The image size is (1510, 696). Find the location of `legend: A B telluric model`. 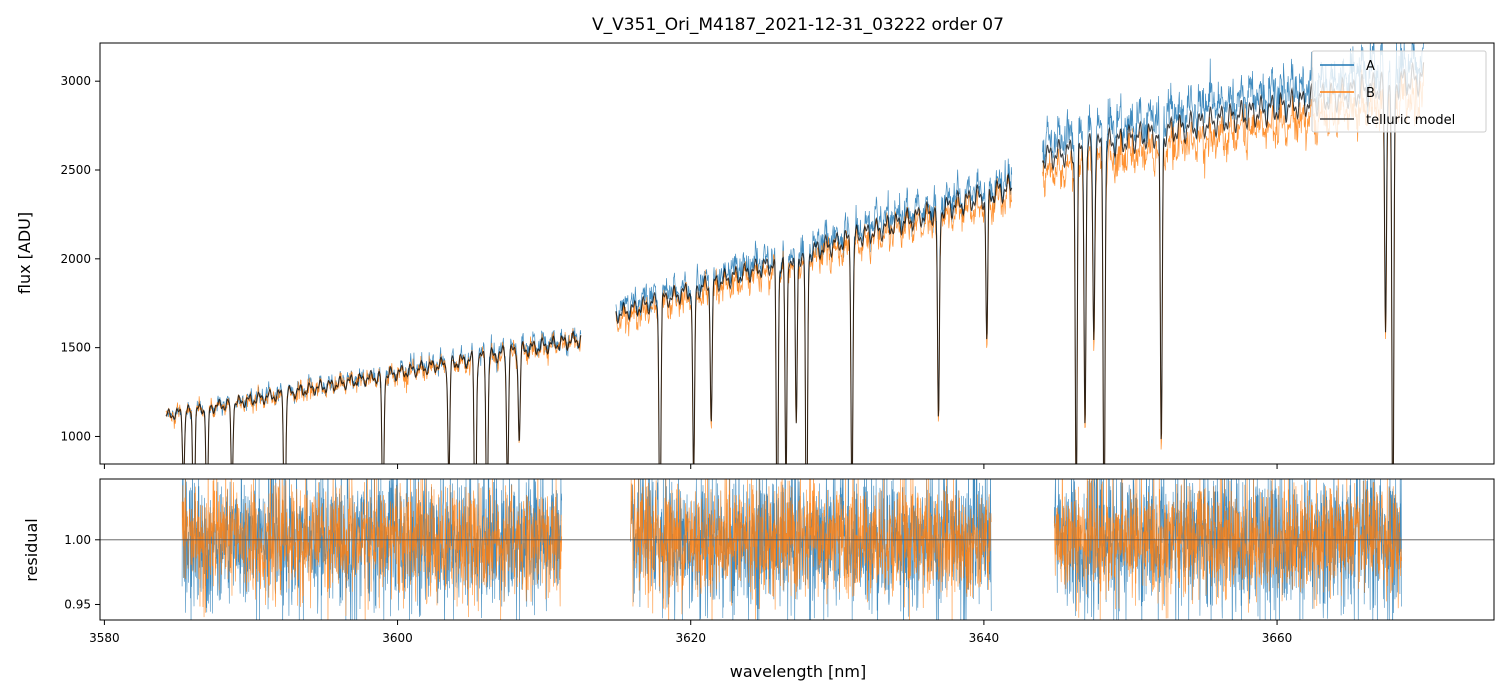

legend: A B telluric model is located at coordinates (1399, 91).